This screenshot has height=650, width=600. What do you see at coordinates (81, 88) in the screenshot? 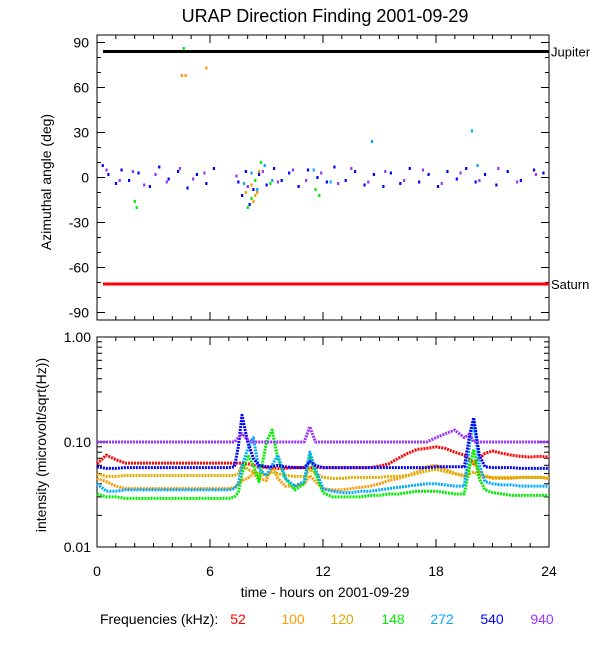
I see `top-y-tick-label: 60` at bounding box center [81, 88].